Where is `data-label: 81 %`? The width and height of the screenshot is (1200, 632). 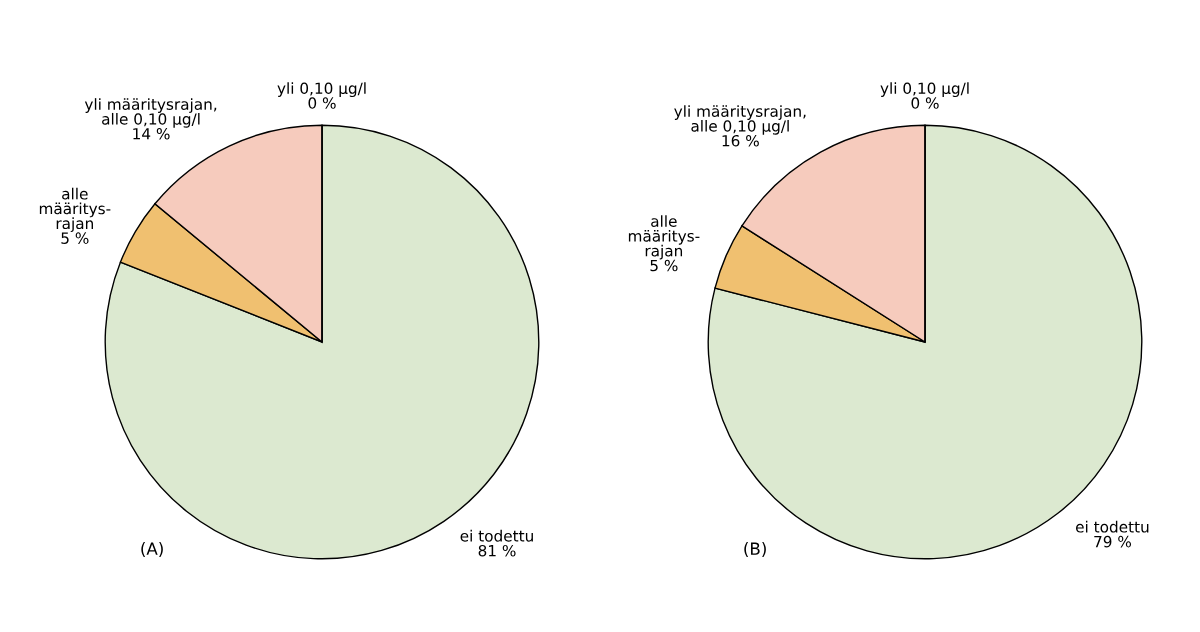 data-label: 81 % is located at coordinates (497, 550).